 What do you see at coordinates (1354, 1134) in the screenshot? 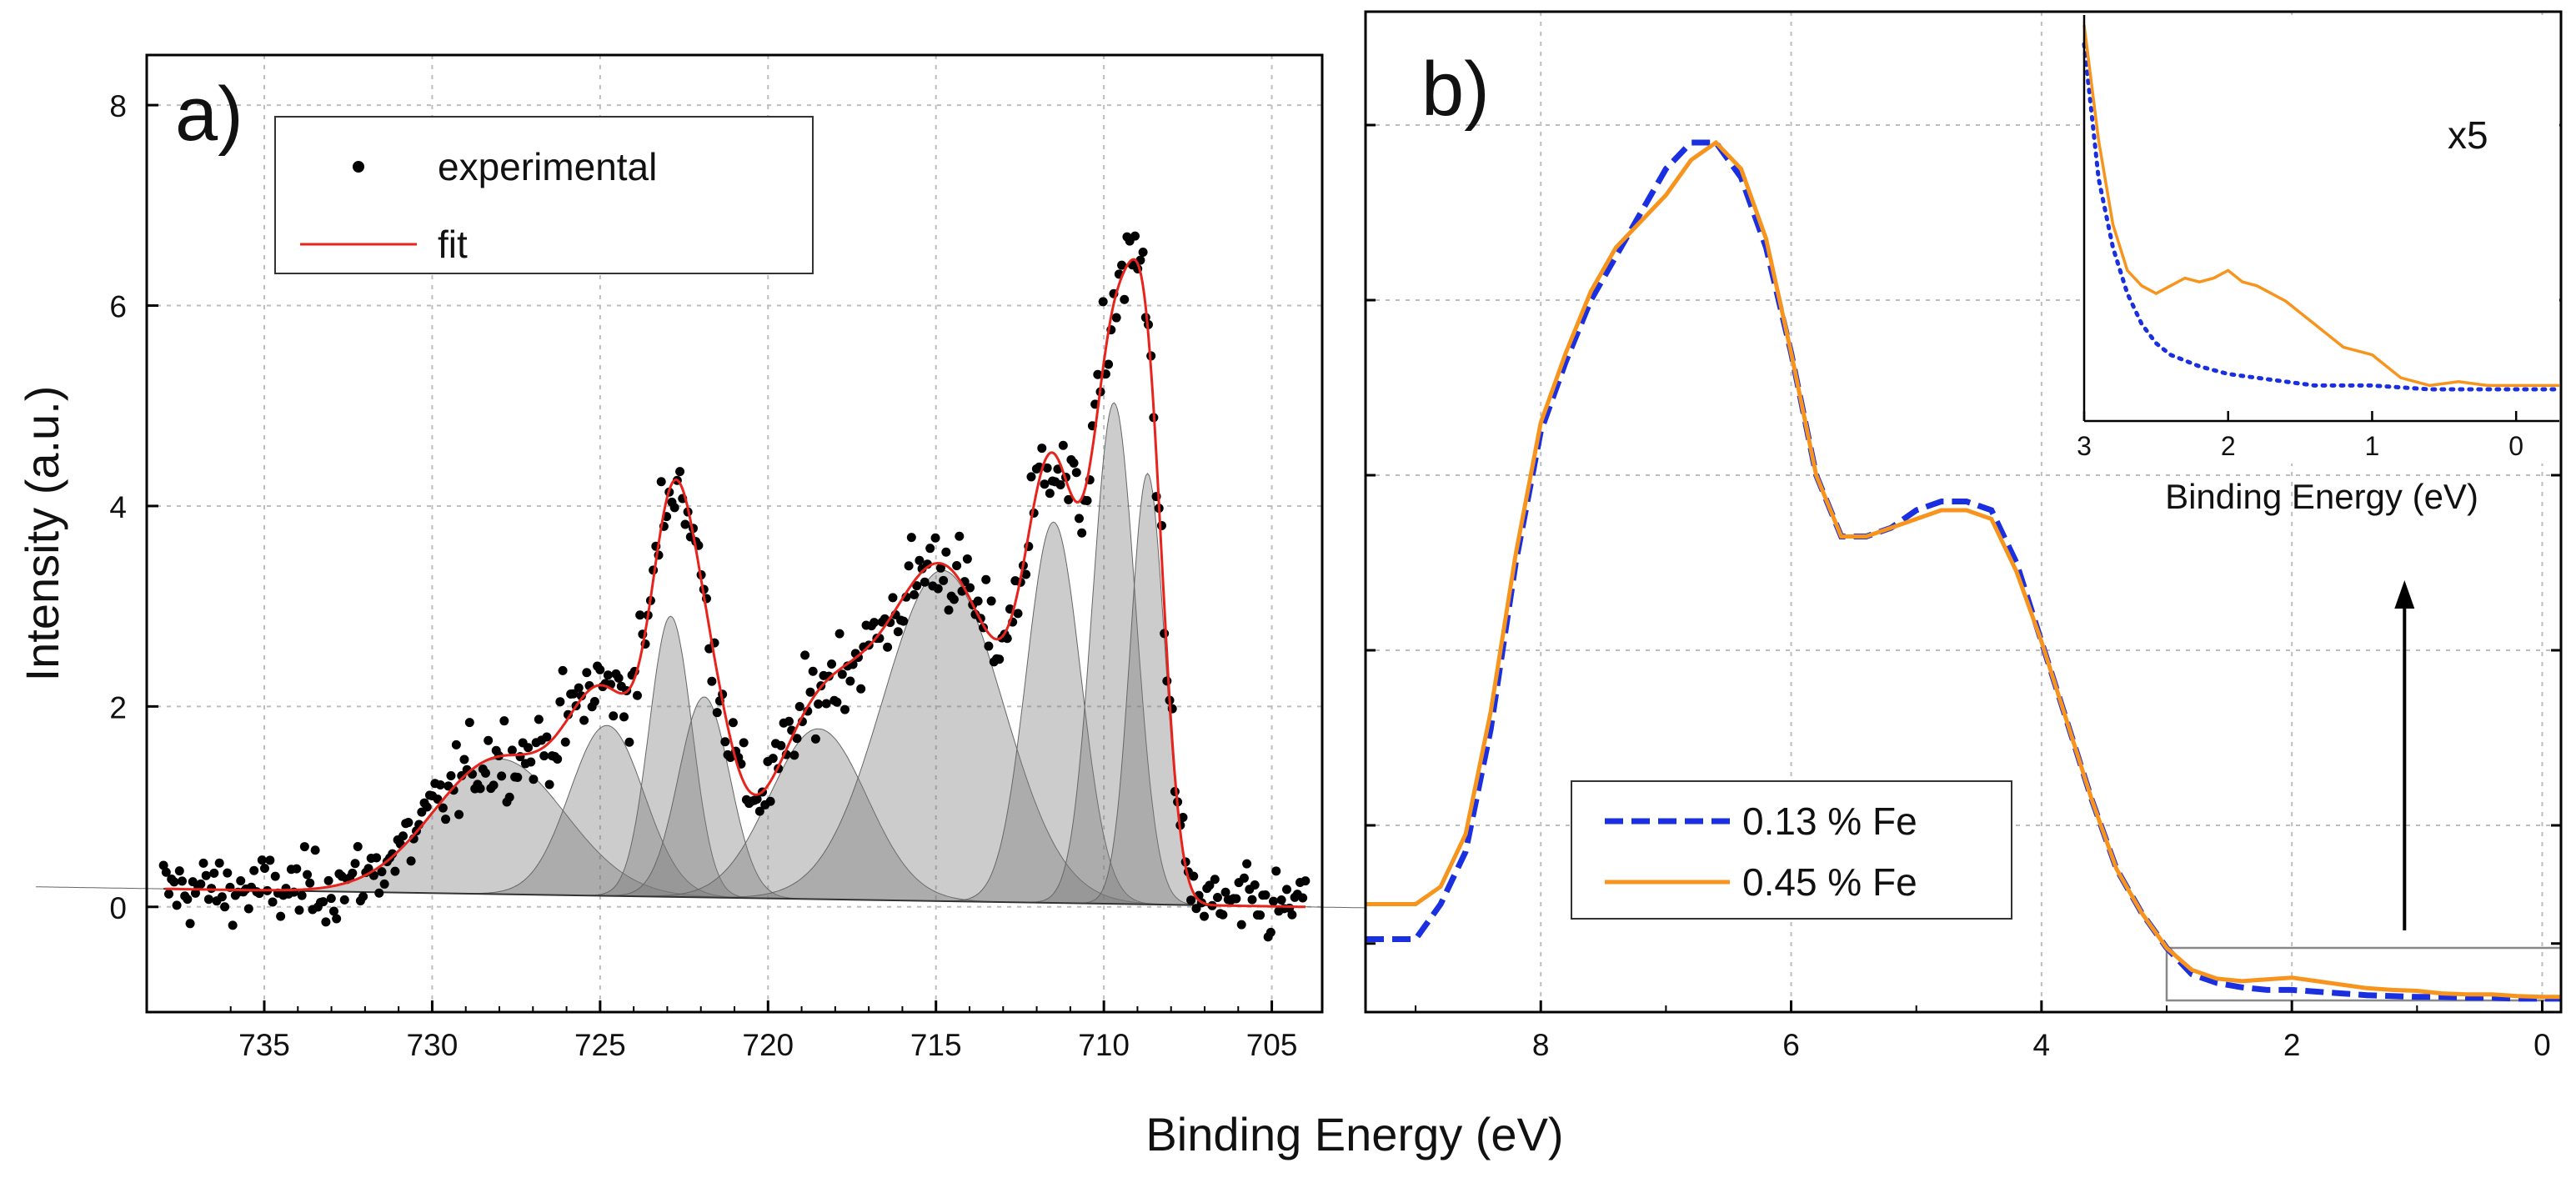
I see `x-axis-label: Binding Energy (eV)` at bounding box center [1354, 1134].